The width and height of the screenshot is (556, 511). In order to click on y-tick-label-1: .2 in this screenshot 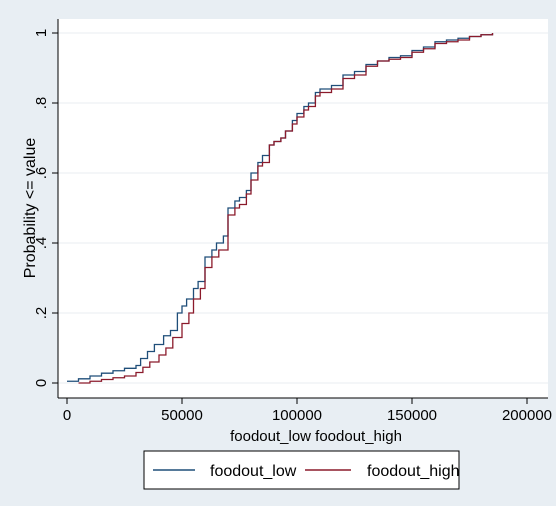, I will do `click(41, 313)`.